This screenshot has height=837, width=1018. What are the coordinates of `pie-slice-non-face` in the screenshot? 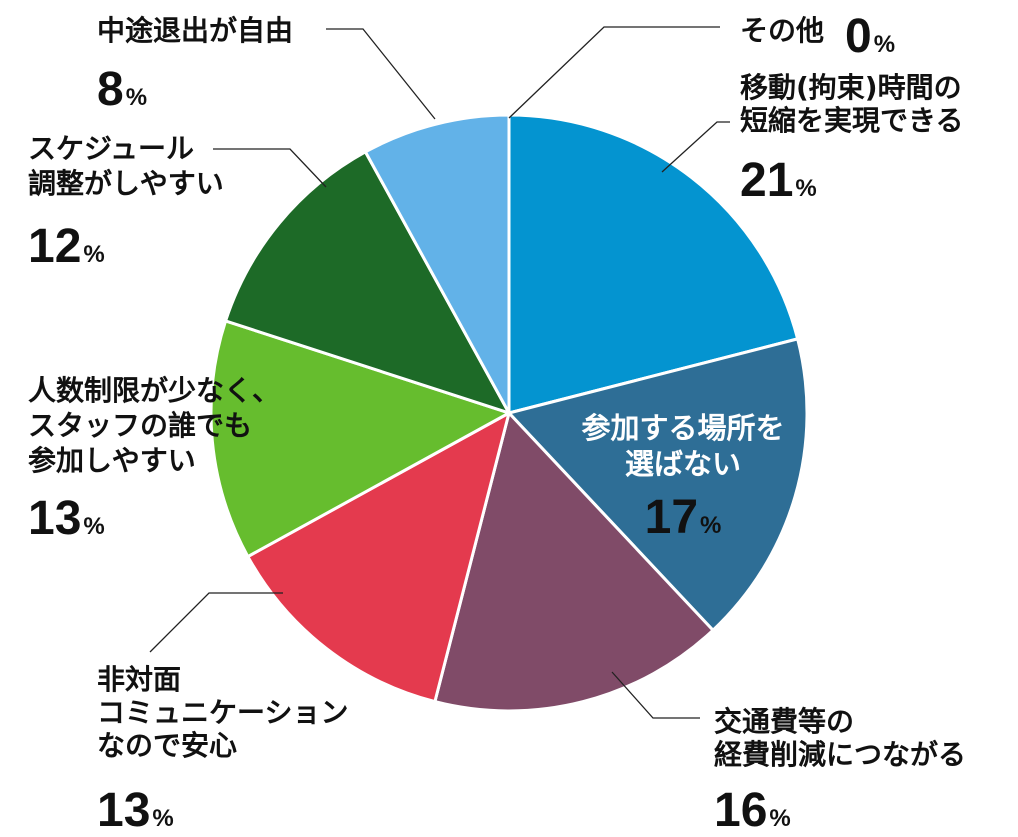 It's located at (378, 557).